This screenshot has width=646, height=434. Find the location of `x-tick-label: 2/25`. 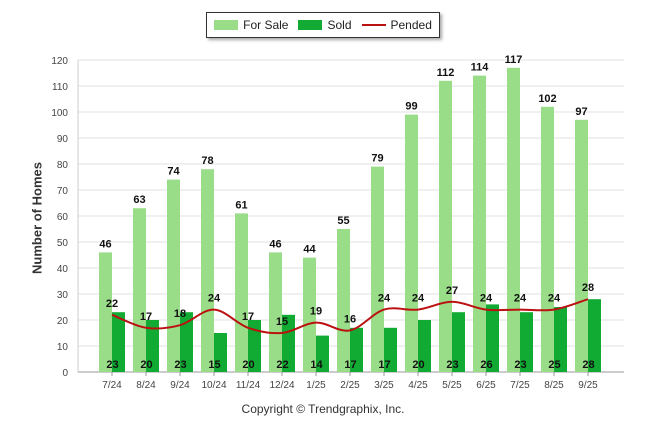

x-tick-label: 2/25 is located at coordinates (350, 385).